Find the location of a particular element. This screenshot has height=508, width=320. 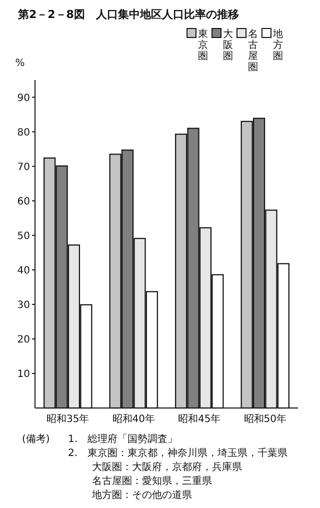

chart-title: 第2－2－8図 人口集中地区人口比率の推移 is located at coordinates (128, 14).